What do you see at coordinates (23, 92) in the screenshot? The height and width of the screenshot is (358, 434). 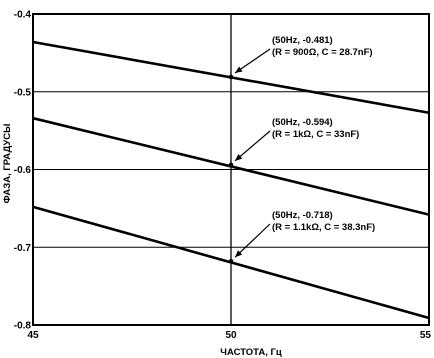 I see `y-tick-label: -0.5` at bounding box center [23, 92].